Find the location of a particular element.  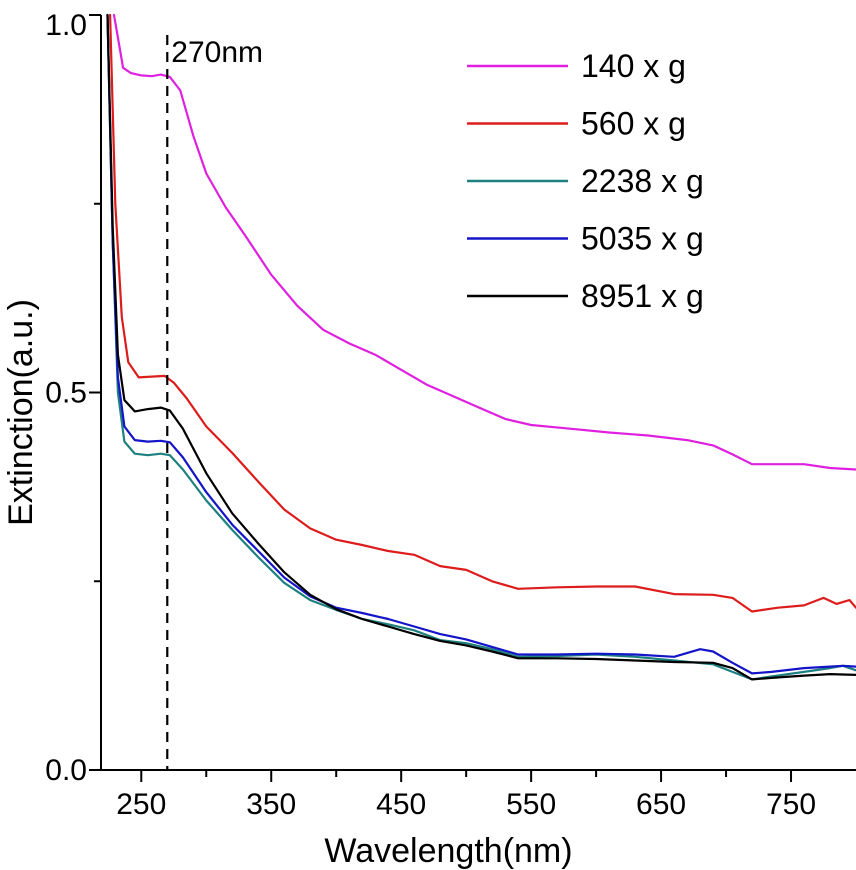

x-tick-label: 350 is located at coordinates (271, 804).